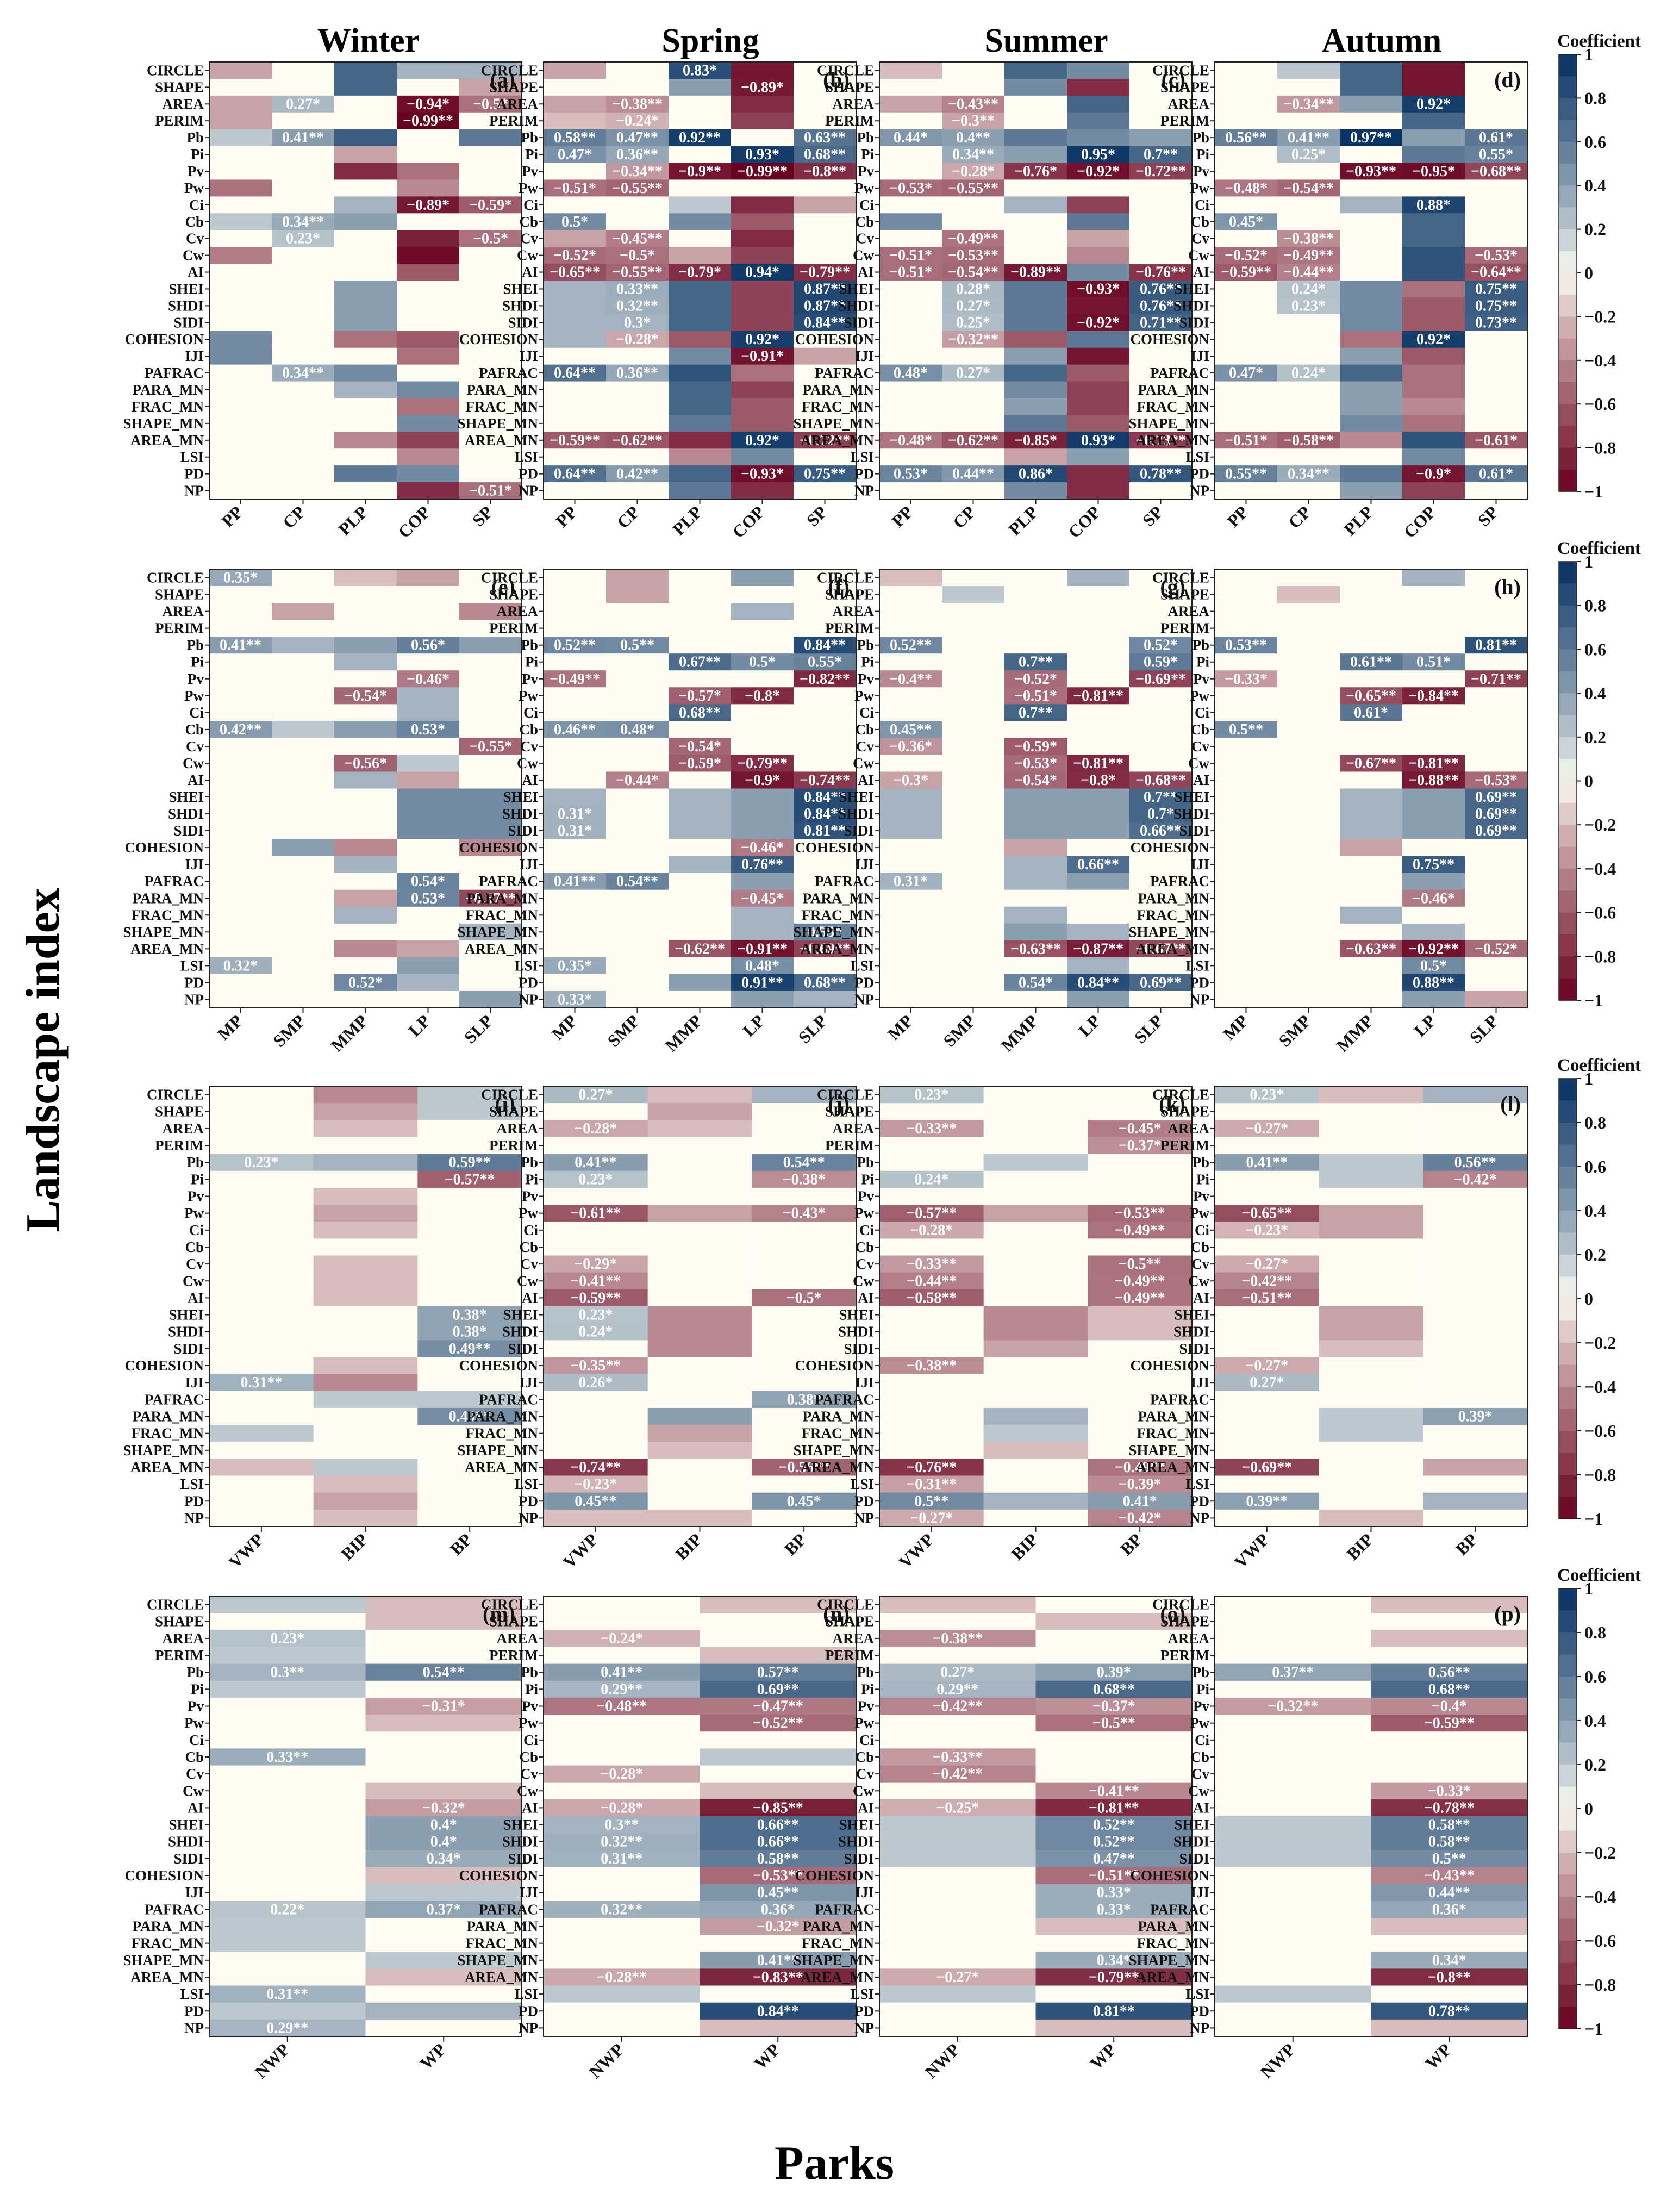 The height and width of the screenshot is (2212, 1667). What do you see at coordinates (699, 1146) in the screenshot?
I see `heatmap-cell-perim-bip` at bounding box center [699, 1146].